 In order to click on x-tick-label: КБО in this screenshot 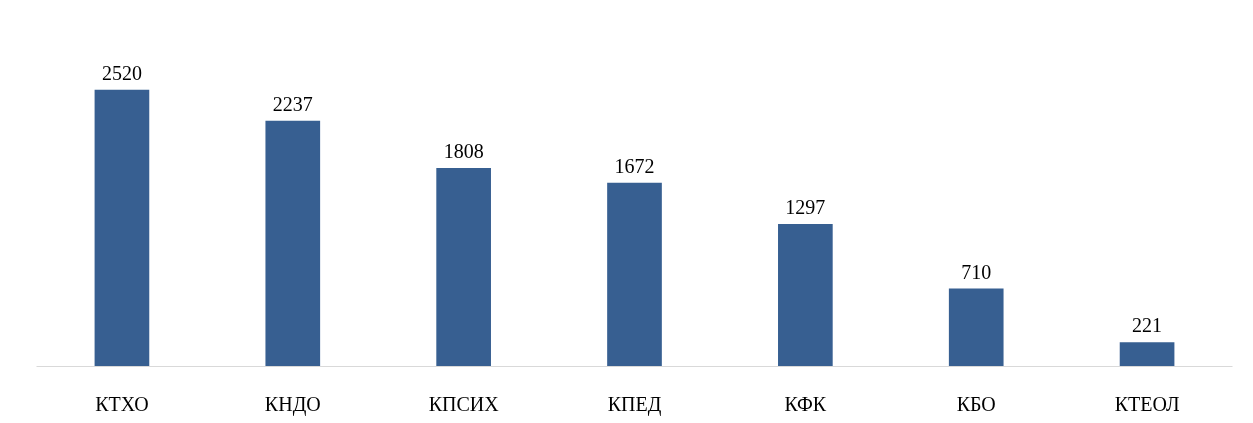, I will do `click(976, 403)`.